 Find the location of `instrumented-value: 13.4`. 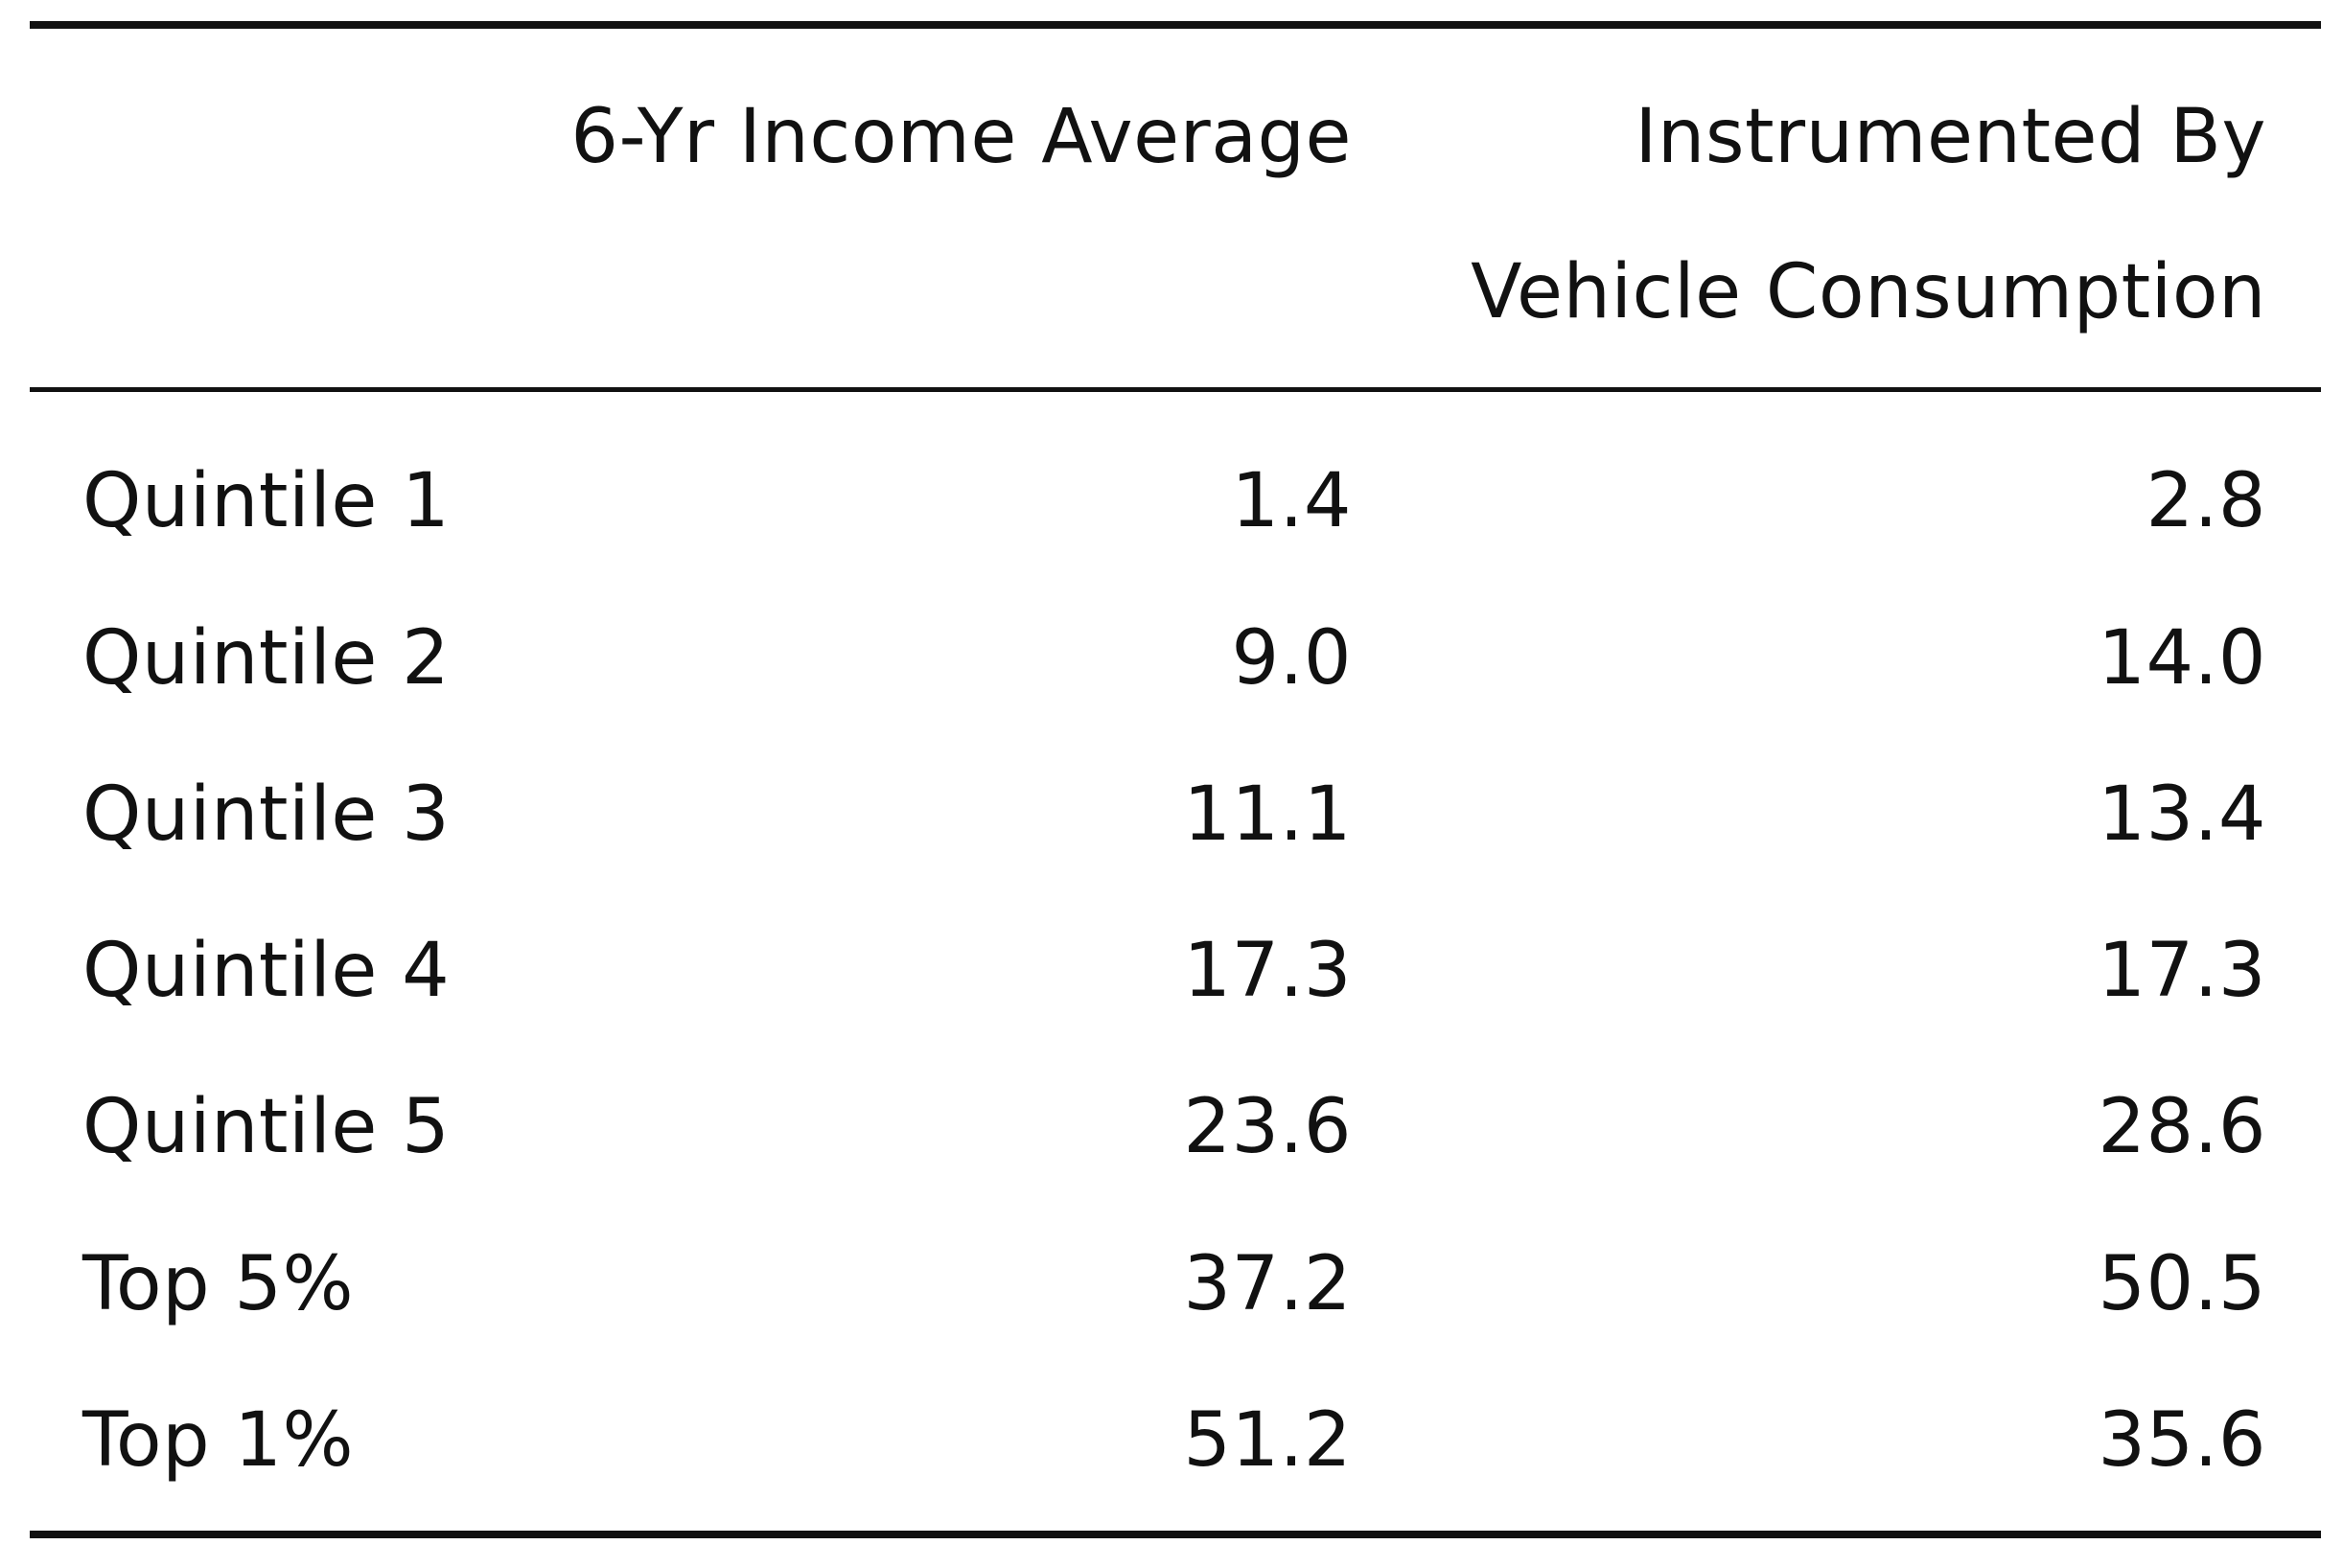

instrumented-value: 13.4 is located at coordinates (2182, 815).